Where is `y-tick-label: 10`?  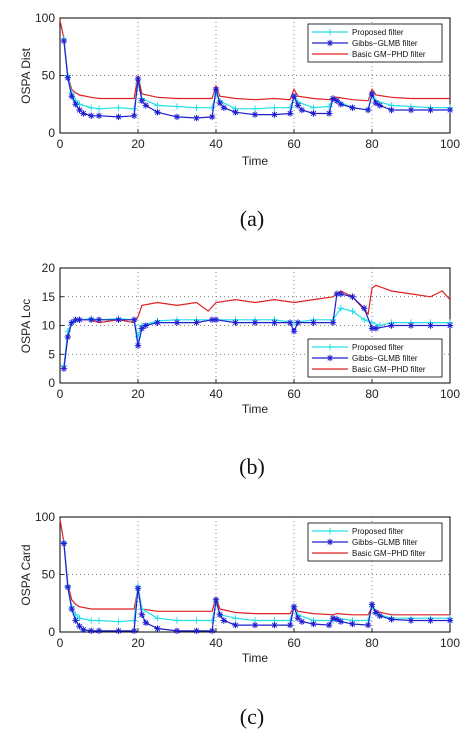
y-tick-label: 10 is located at coordinates (49, 326).